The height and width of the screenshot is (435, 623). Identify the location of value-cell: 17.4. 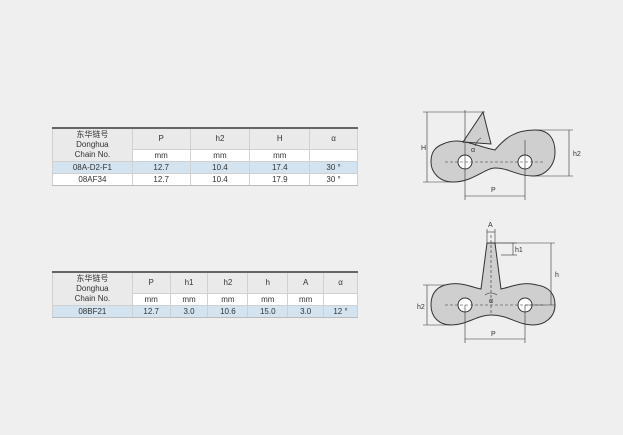
(280, 167).